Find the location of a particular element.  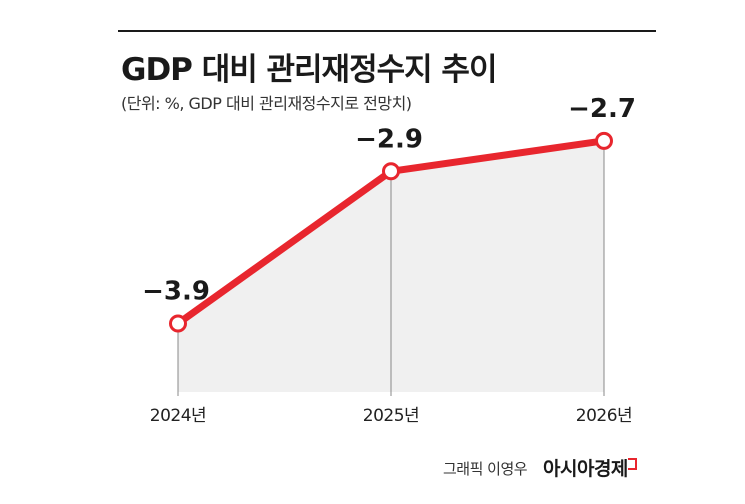

x-tick-label-0: 2024년 is located at coordinates (178, 416).